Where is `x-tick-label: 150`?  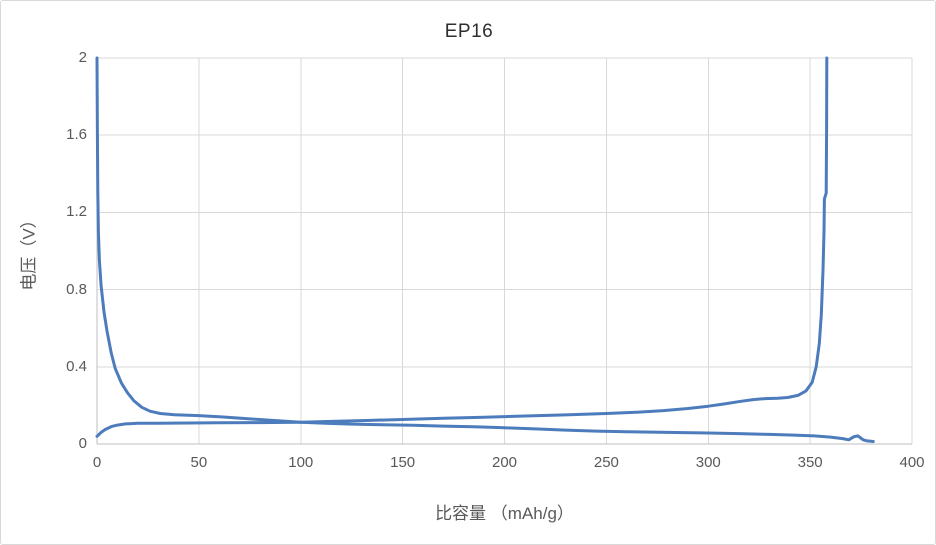 x-tick-label: 150 is located at coordinates (403, 462).